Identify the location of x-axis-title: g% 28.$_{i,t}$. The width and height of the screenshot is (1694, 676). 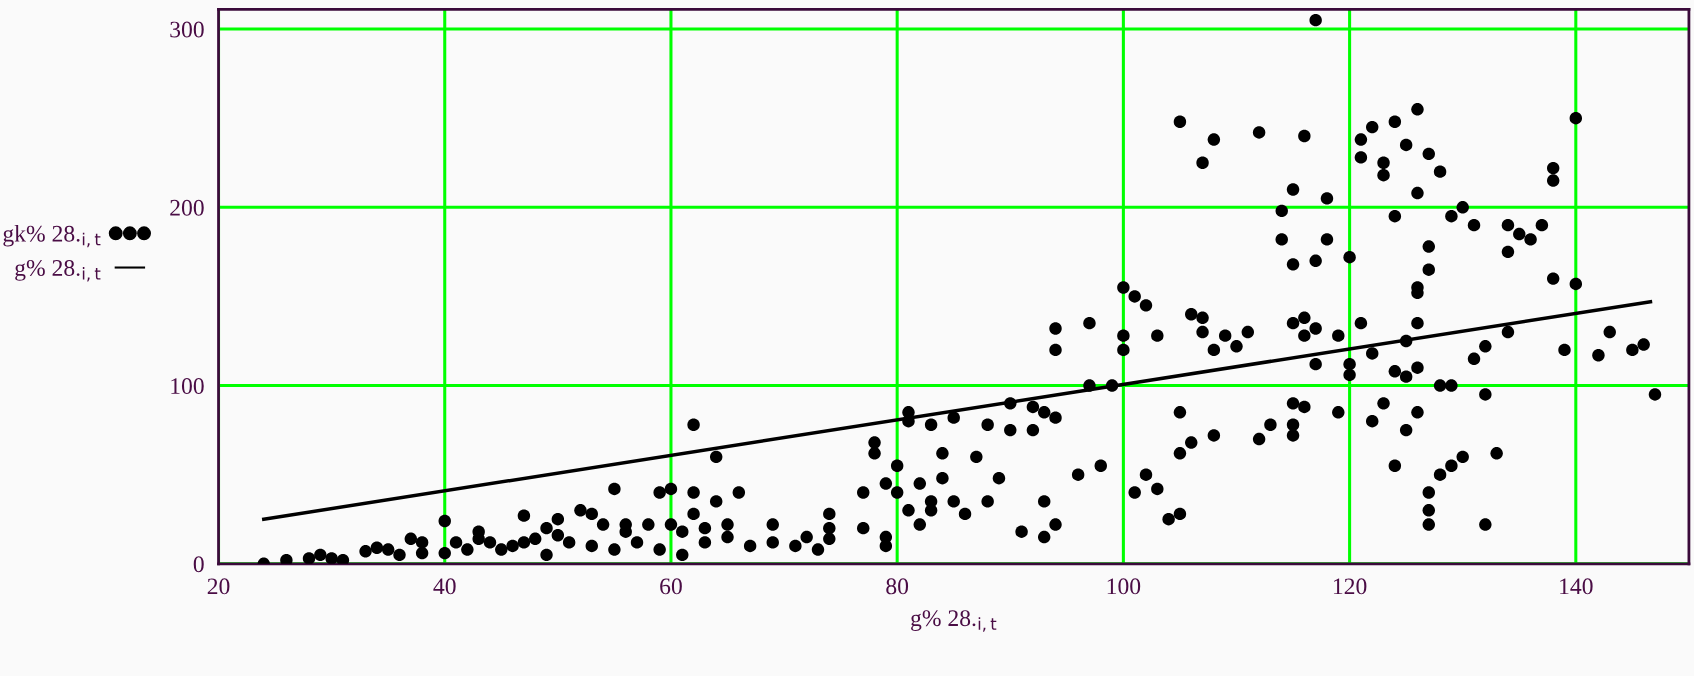
(954, 621).